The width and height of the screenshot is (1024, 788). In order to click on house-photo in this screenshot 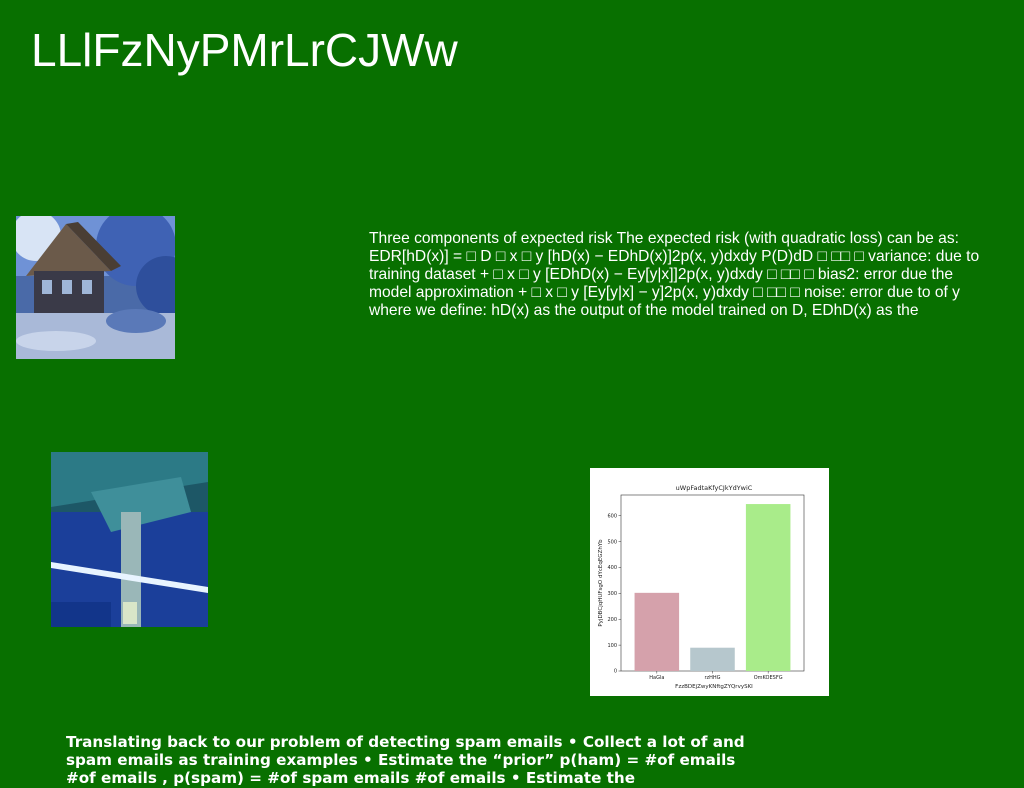, I will do `click(95, 287)`.